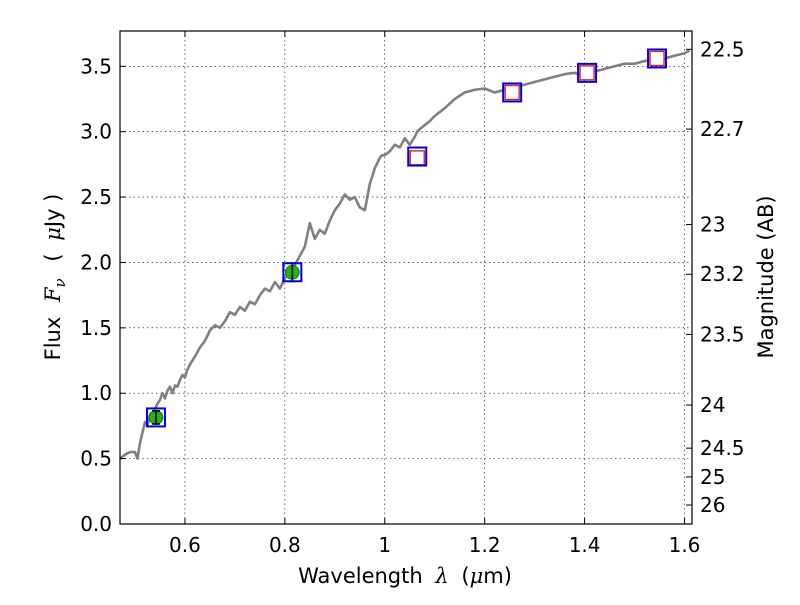  What do you see at coordinates (722, 129) in the screenshot?
I see `y2-tick-label: 22.7` at bounding box center [722, 129].